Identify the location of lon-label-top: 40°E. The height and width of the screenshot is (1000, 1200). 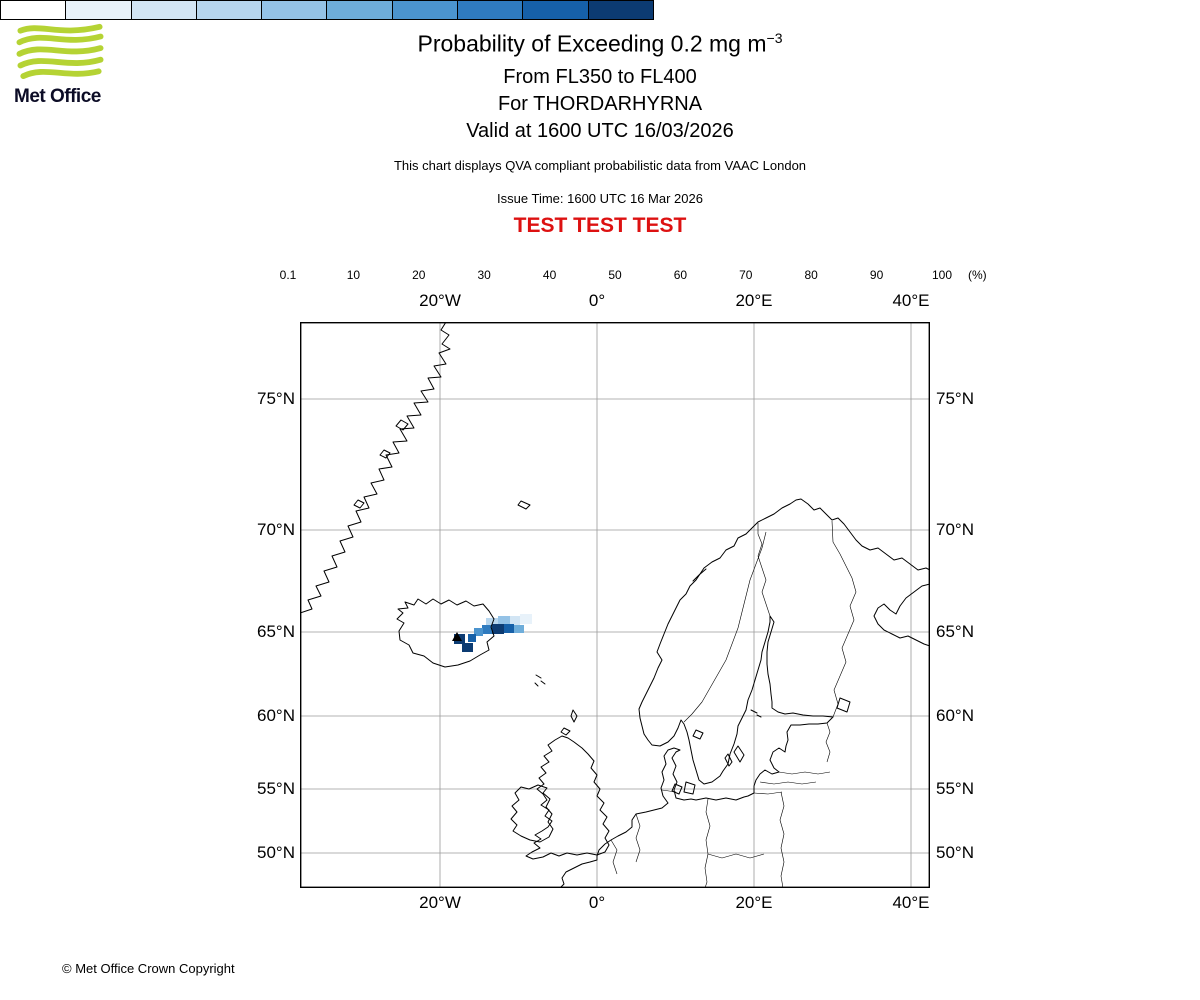
(911, 300).